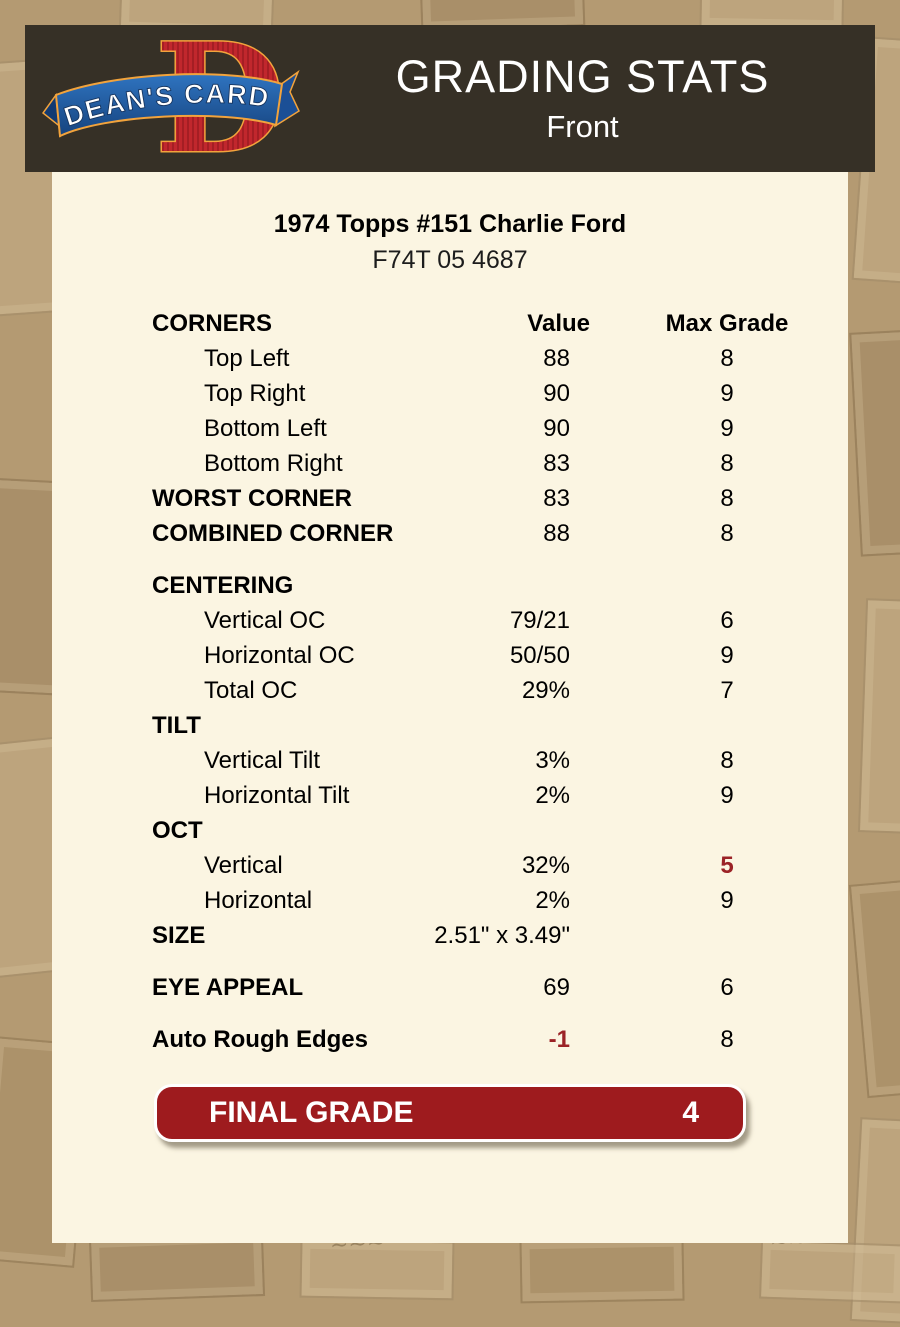 The width and height of the screenshot is (900, 1327). What do you see at coordinates (311, 1112) in the screenshot?
I see `final-grade-label: FINAL GRADE` at bounding box center [311, 1112].